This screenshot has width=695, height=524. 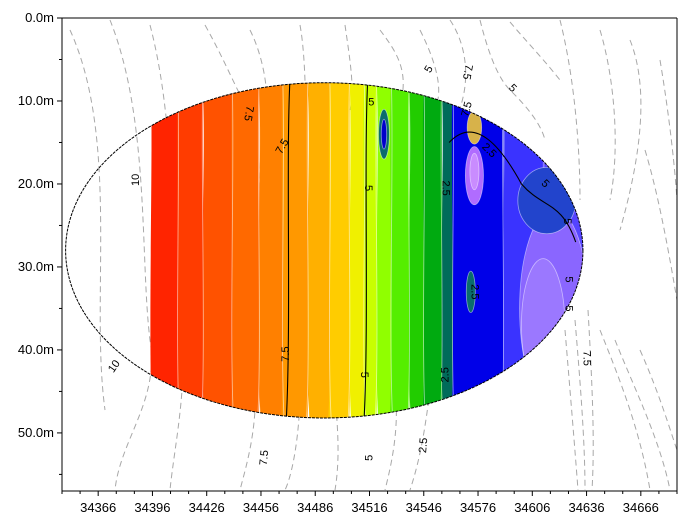 What do you see at coordinates (424, 507) in the screenshot?
I see `x-tick-label: 34546` at bounding box center [424, 507].